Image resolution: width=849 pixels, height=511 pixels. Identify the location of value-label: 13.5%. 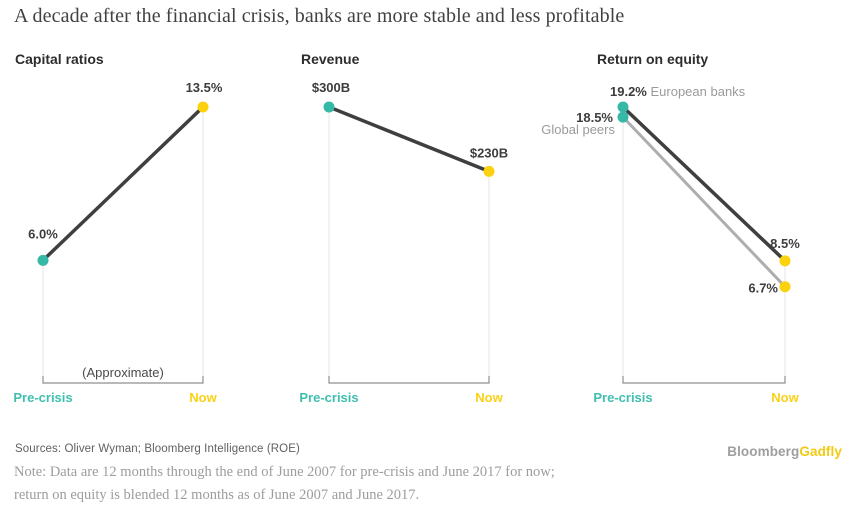
(204, 87).